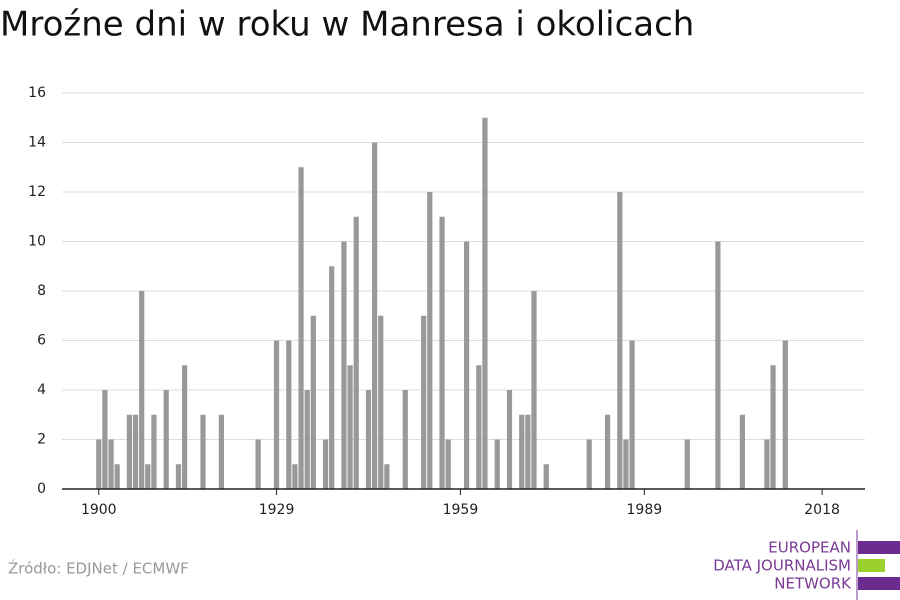 This screenshot has height=600, width=900. What do you see at coordinates (41, 390) in the screenshot?
I see `y-tick-label: 4` at bounding box center [41, 390].